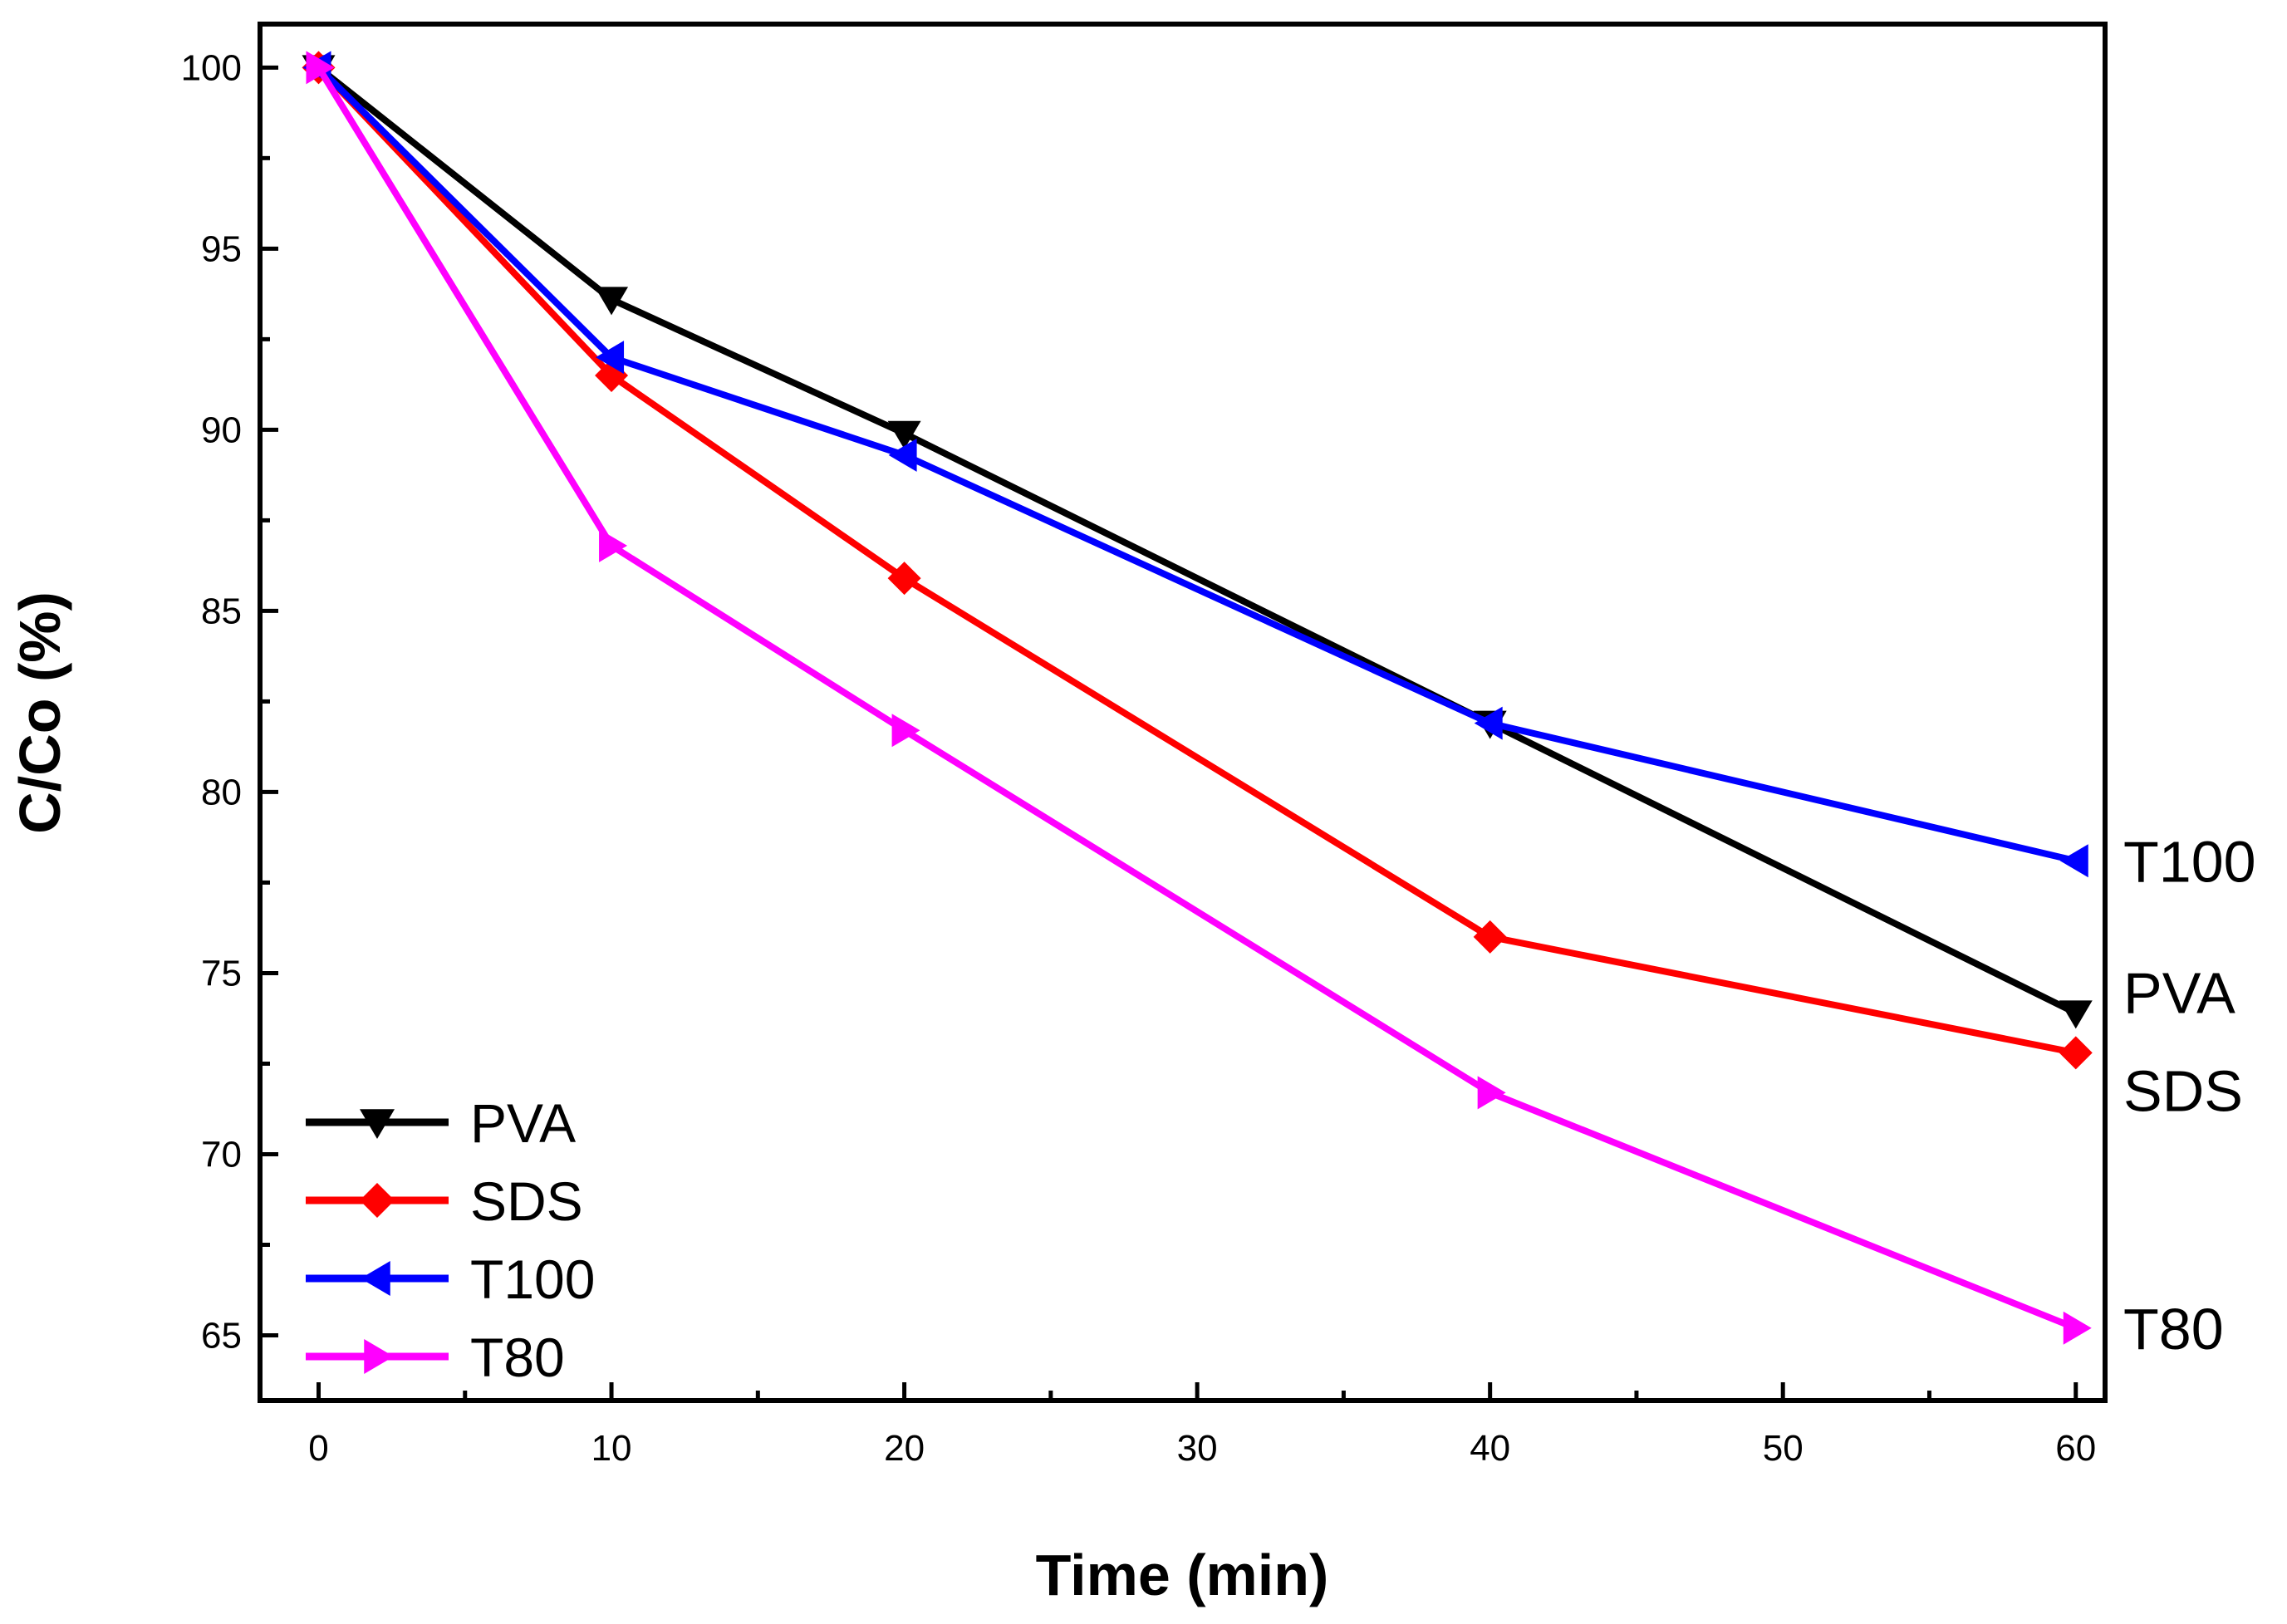 The image size is (2287, 1624). I want to click on x-tick-label: 50, so click(1783, 1448).